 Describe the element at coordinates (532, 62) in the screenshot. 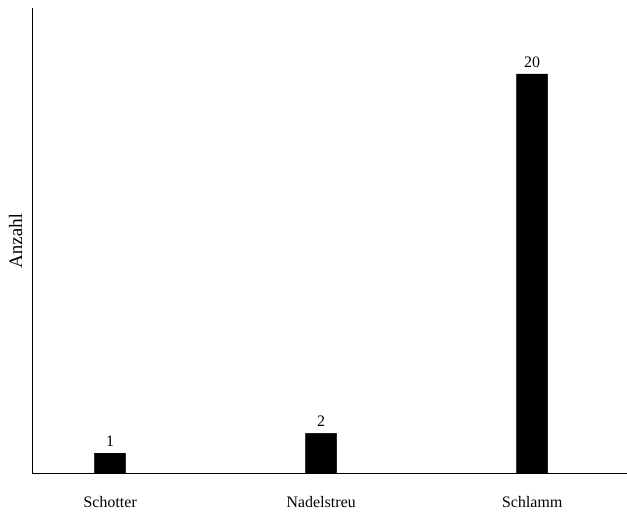

I see `data-label: 20` at that location.